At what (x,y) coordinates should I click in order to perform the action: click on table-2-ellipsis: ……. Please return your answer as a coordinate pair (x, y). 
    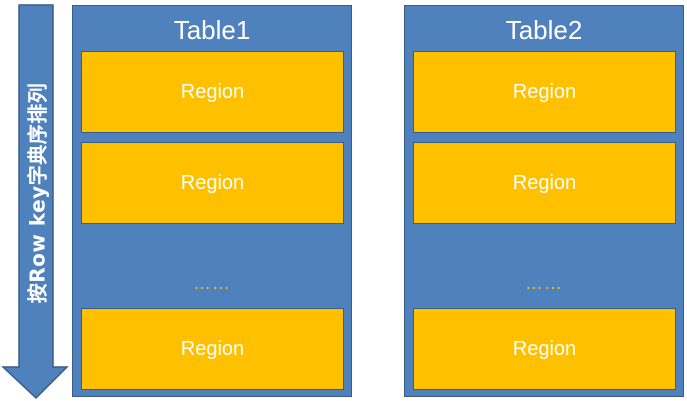
    Looking at the image, I should click on (544, 283).